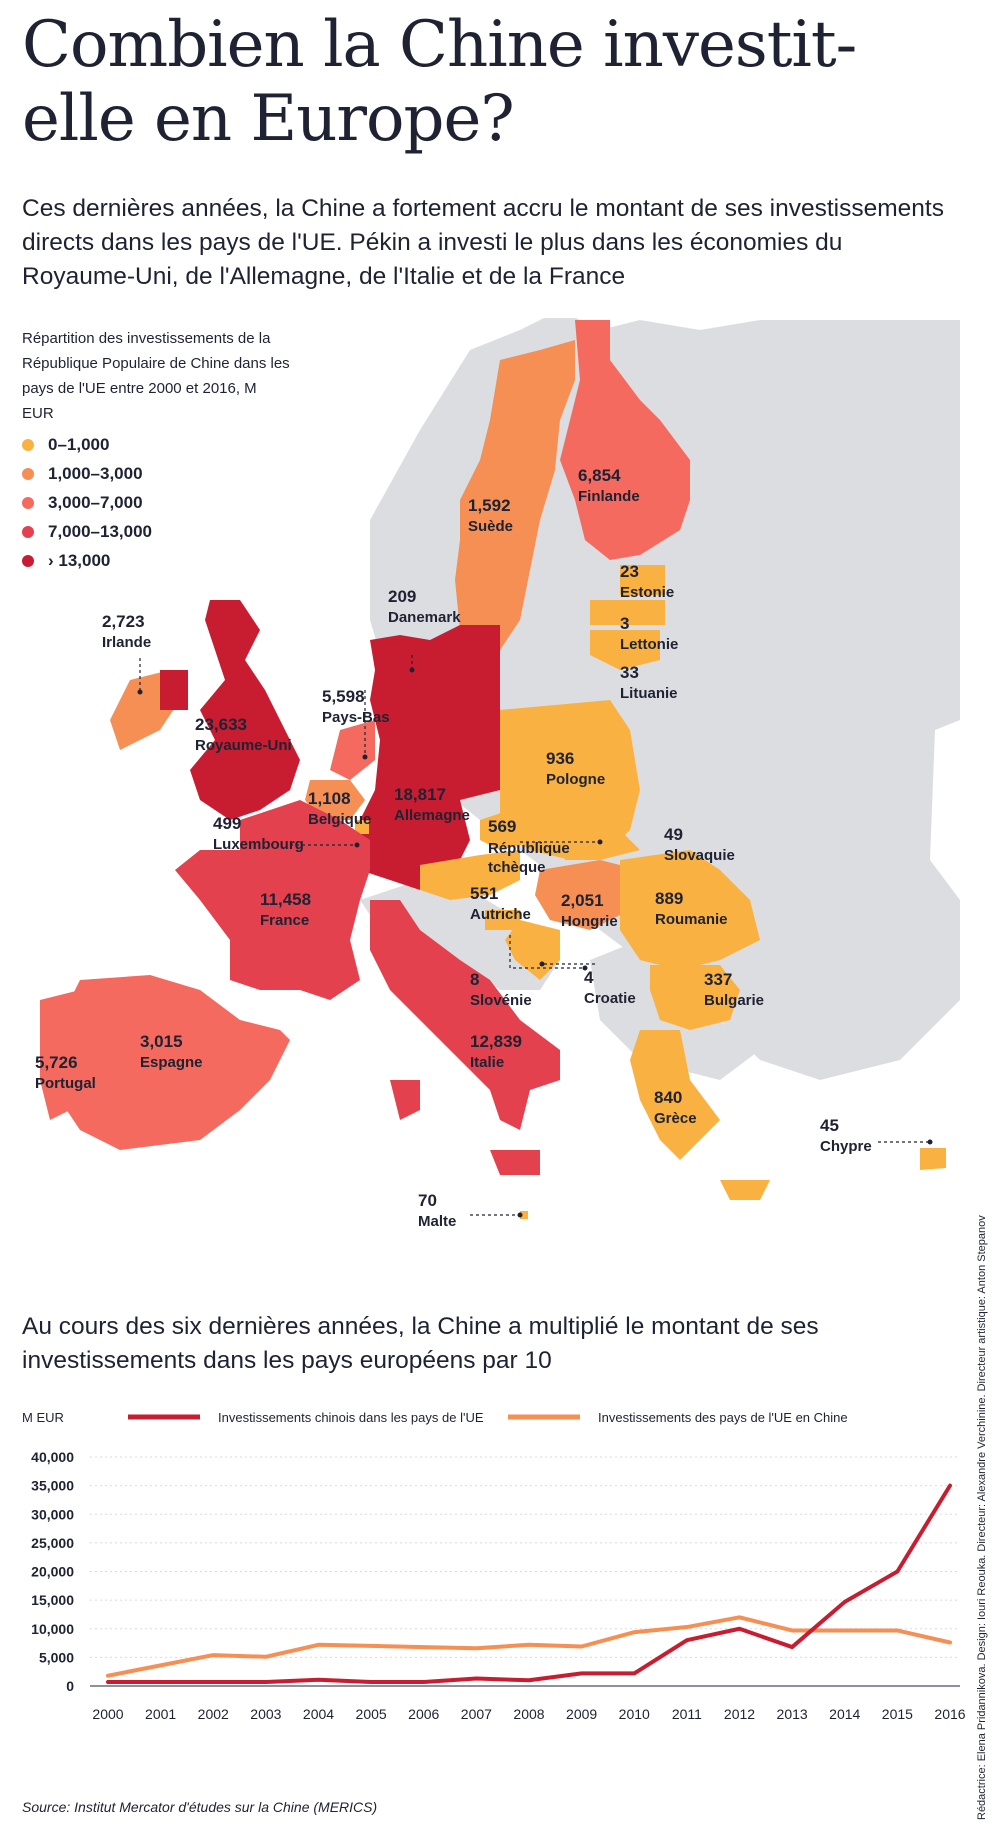 This screenshot has width=998, height=1836. Describe the element at coordinates (829, 1125) in the screenshot. I see `map-value-label: 45` at that location.